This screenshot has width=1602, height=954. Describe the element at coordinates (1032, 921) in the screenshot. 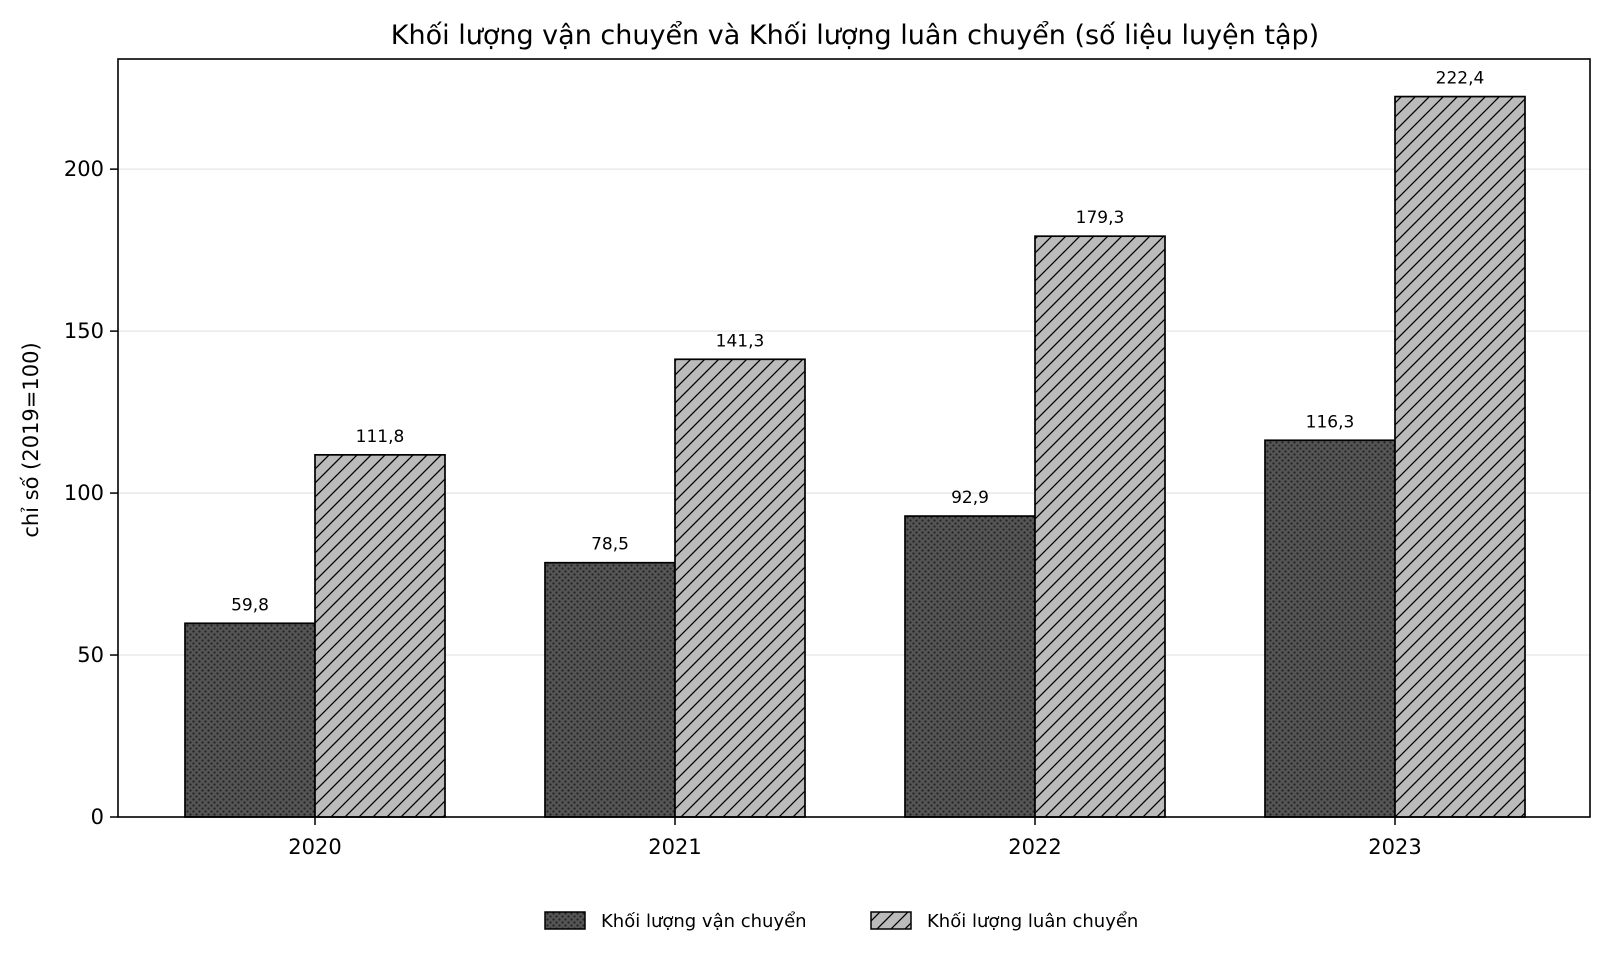

I see `legend-label-khoi-luong-luan-chuyen: Khối lượng luân chuyển` at that location.